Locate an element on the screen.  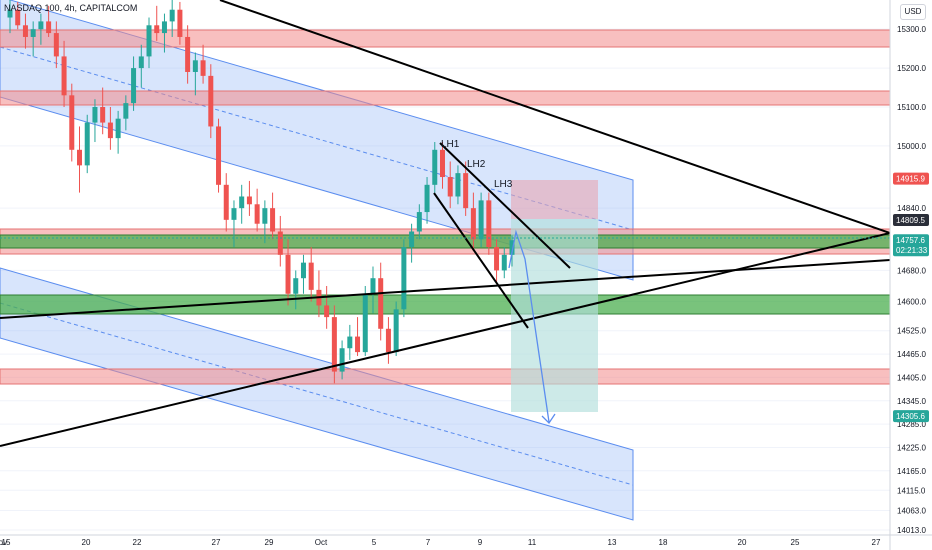
price-tick-label: 15000.0 is located at coordinates (911, 146).